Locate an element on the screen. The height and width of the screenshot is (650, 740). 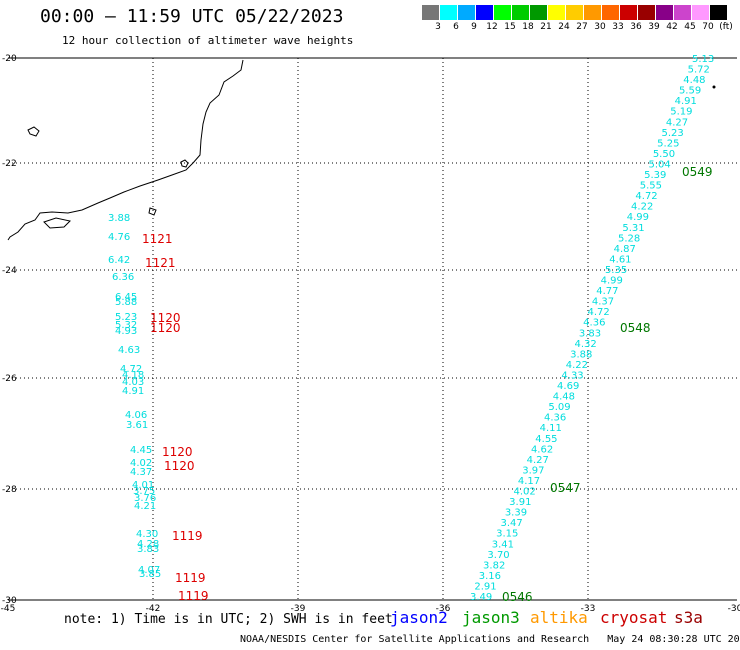
legend-label: (ft) is located at coordinates (726, 27).